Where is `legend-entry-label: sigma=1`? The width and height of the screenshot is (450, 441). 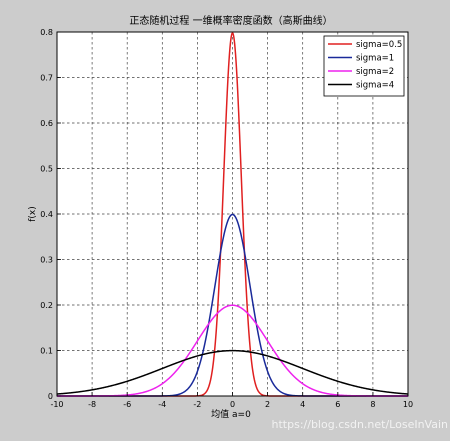
legend-entry-label: sigma=1 is located at coordinates (375, 59).